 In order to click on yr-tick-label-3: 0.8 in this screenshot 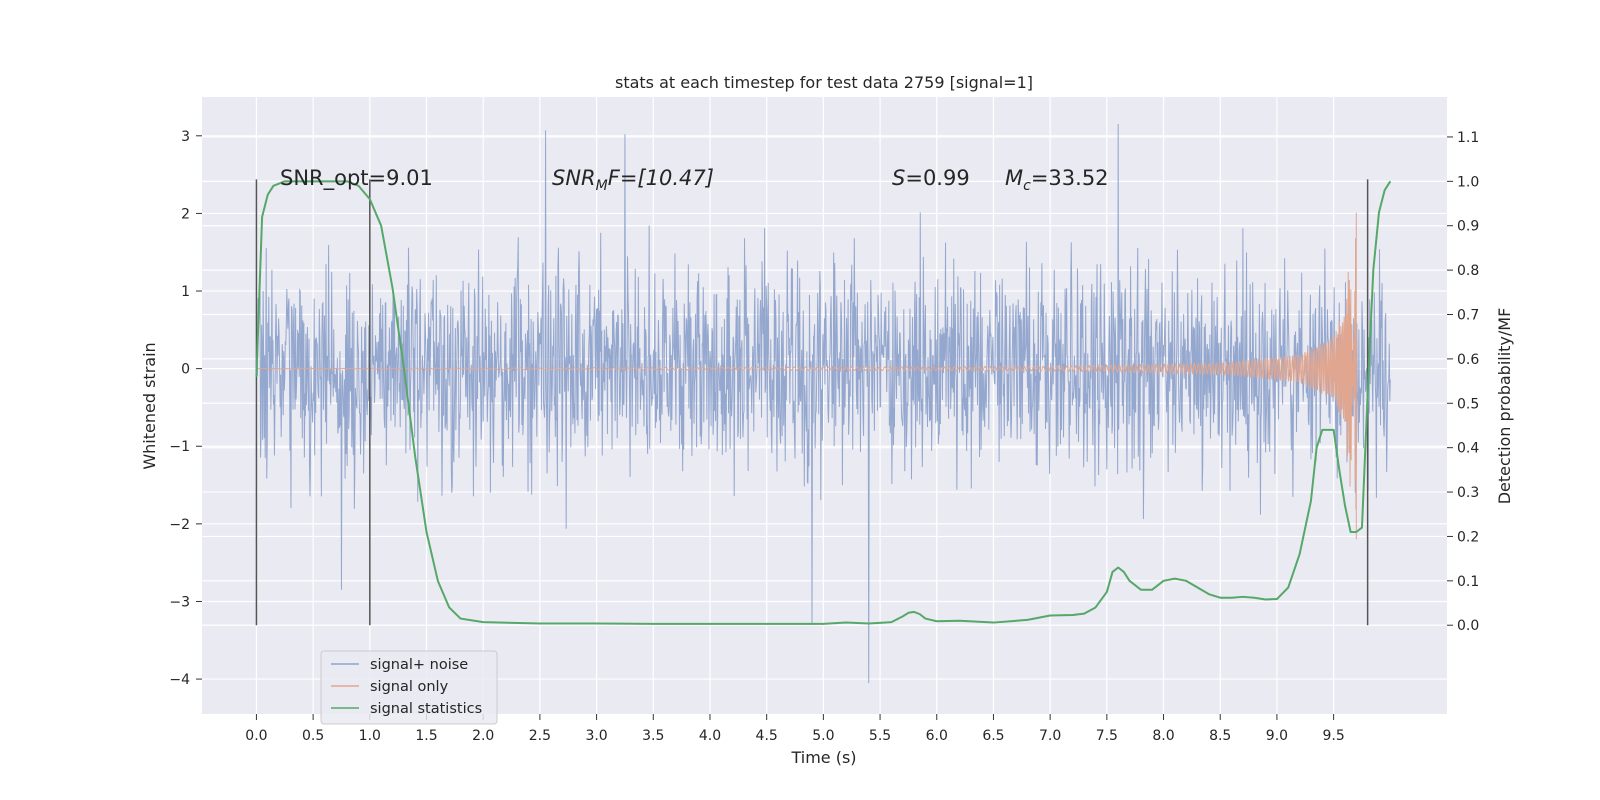, I will do `click(1468, 271)`.